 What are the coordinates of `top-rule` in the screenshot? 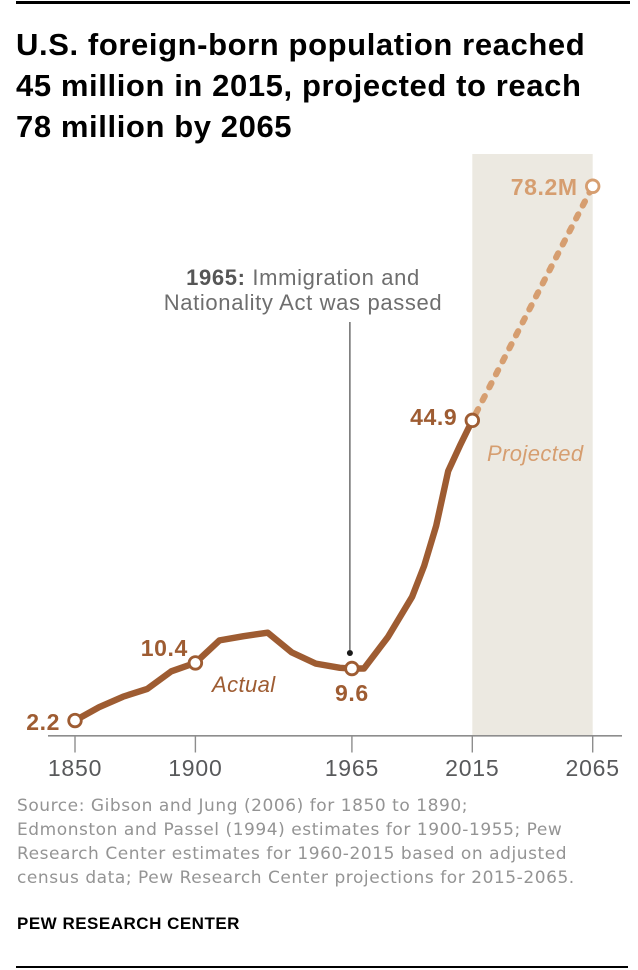 It's located at (323, 2).